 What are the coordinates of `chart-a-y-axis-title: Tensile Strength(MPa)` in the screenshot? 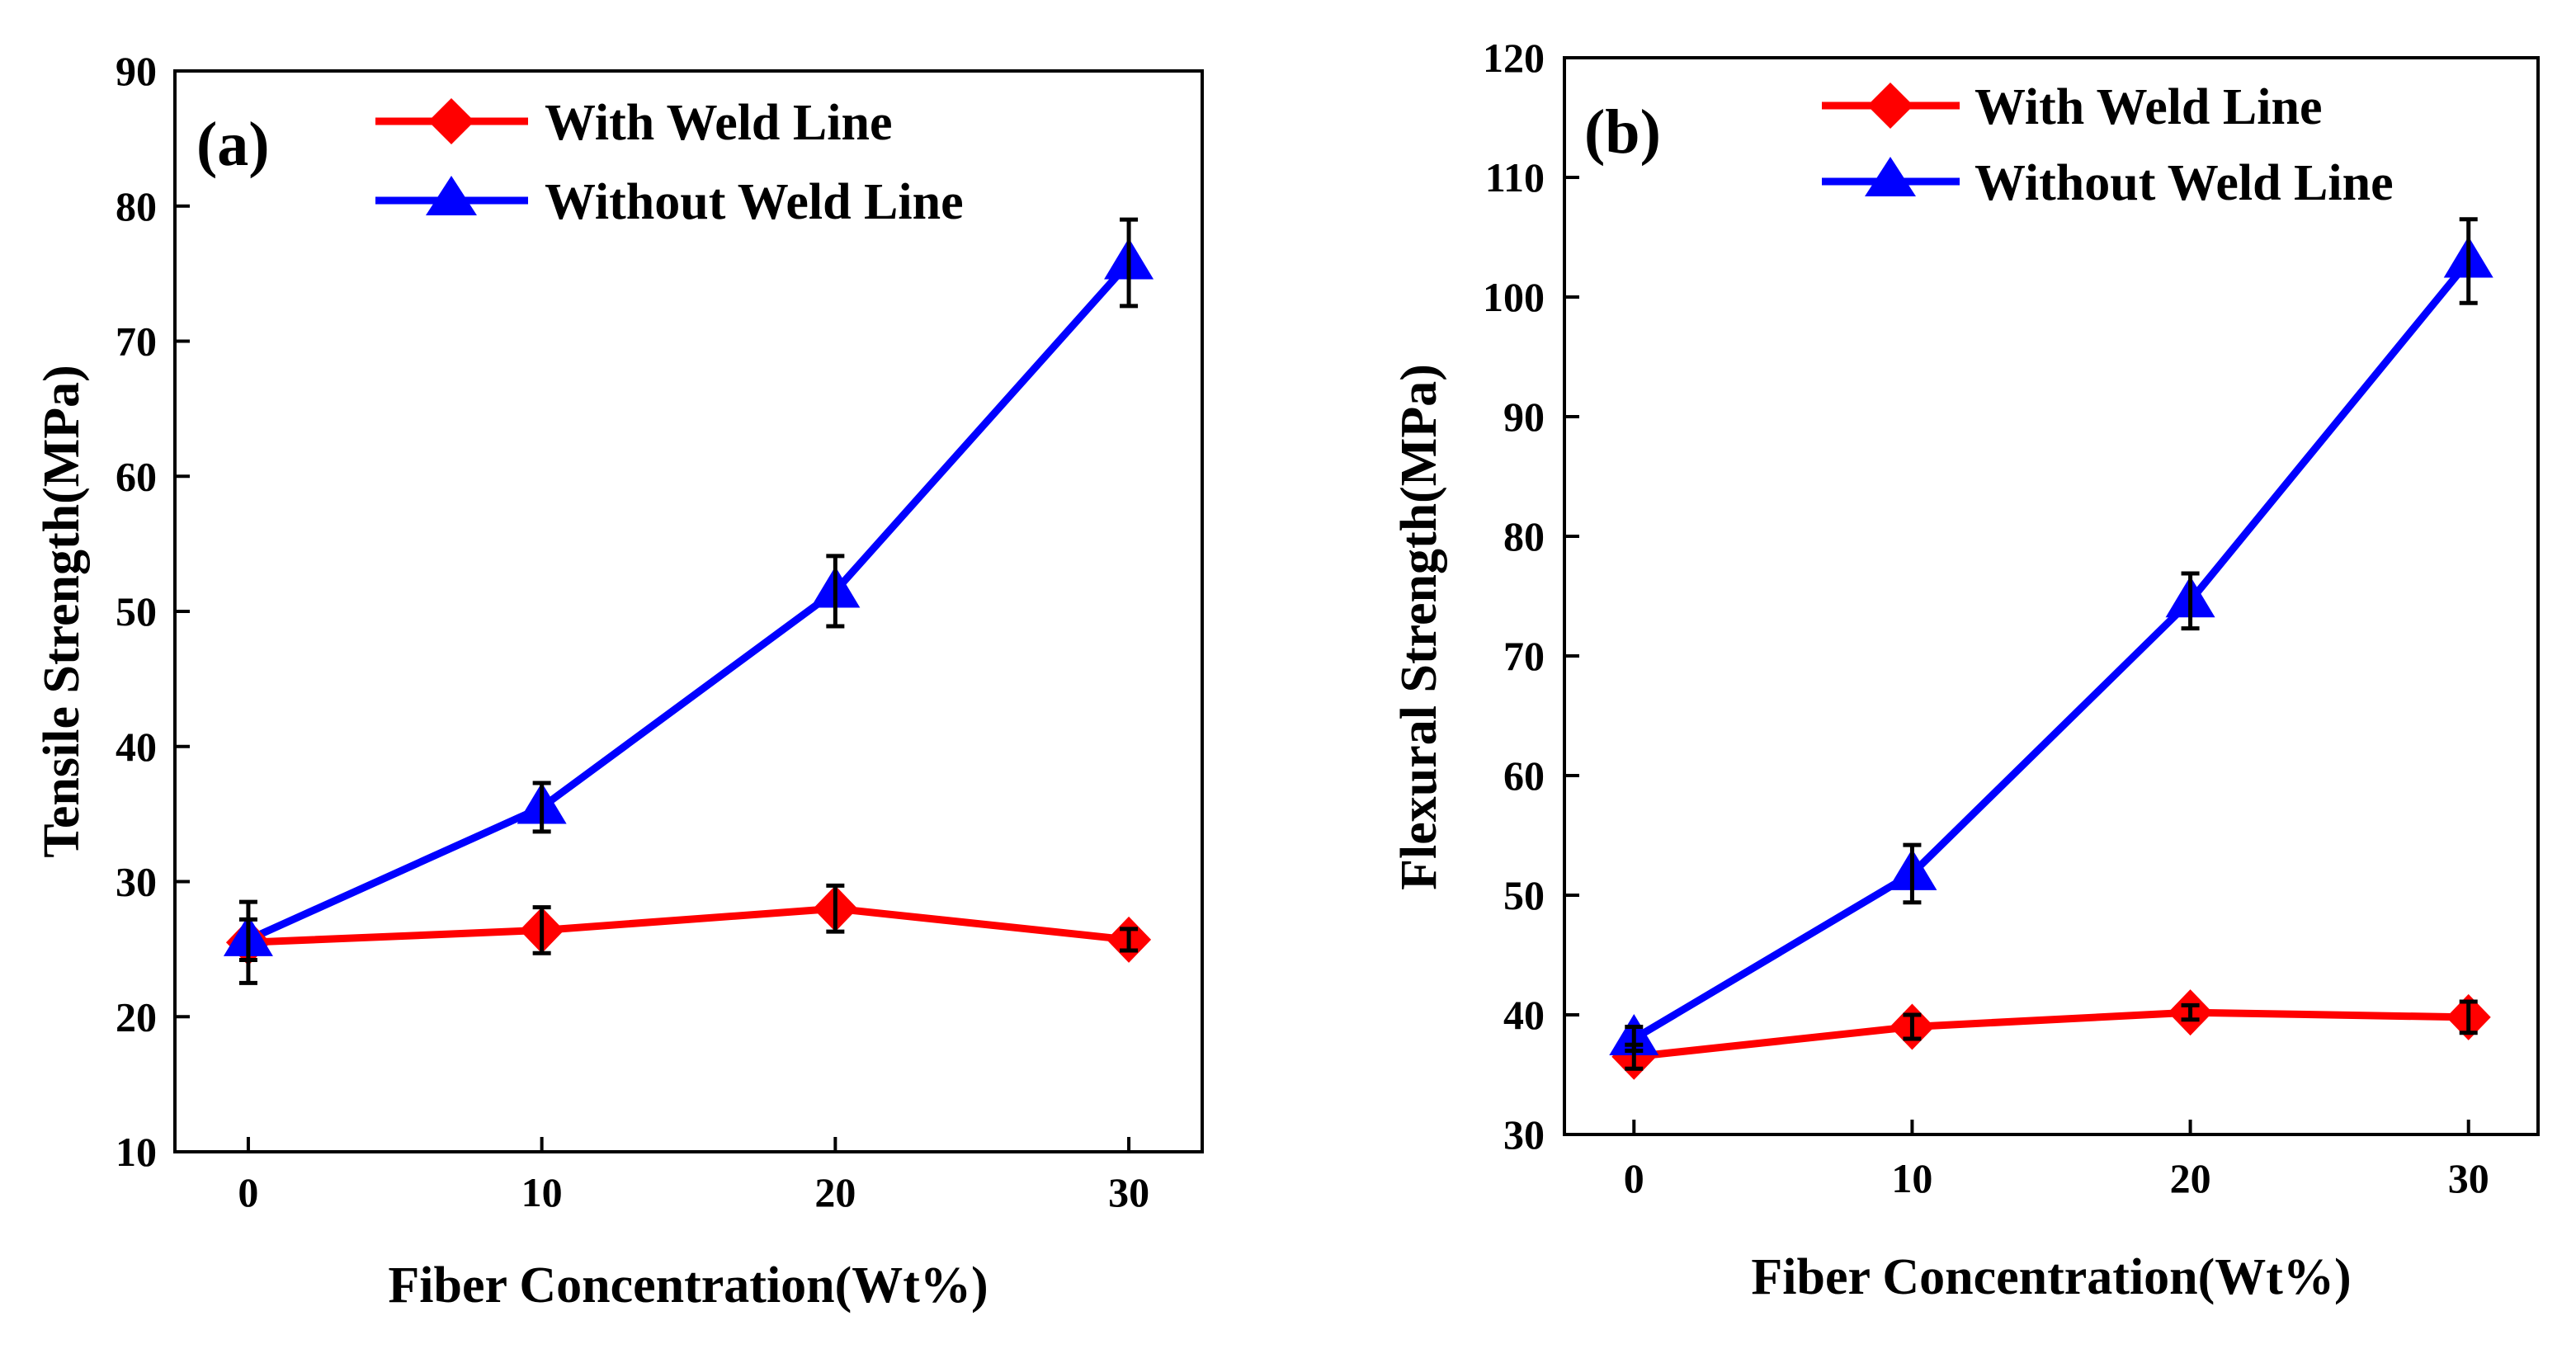 It's located at (62, 611).